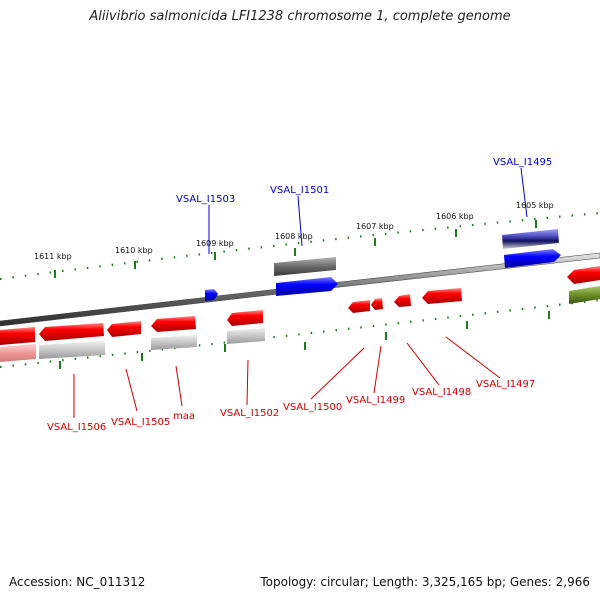 This screenshot has height=600, width=600. I want to click on gene-label-vsal-i1506: VSAL_I1506, so click(76, 427).